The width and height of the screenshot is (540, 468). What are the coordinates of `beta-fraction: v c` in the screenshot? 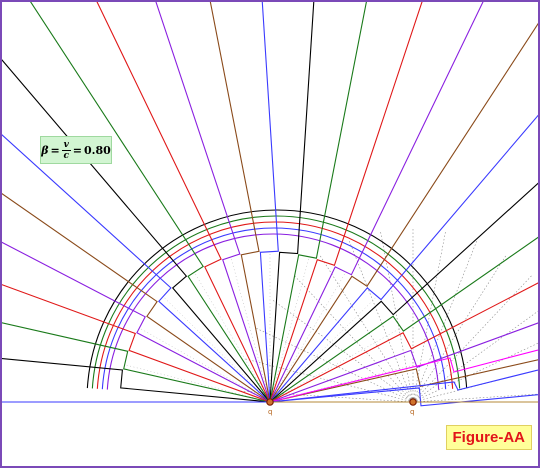 It's located at (66, 150).